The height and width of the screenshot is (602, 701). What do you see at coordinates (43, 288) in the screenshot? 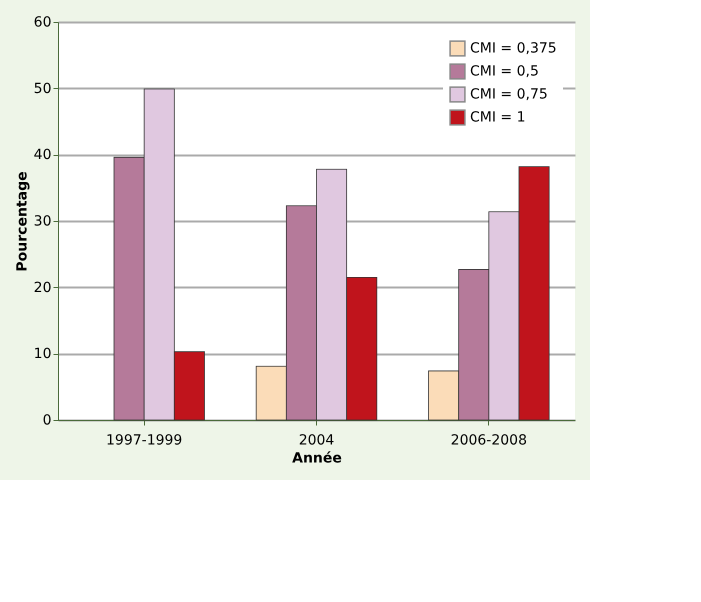
I see `y-tick-label: 20` at bounding box center [43, 288].